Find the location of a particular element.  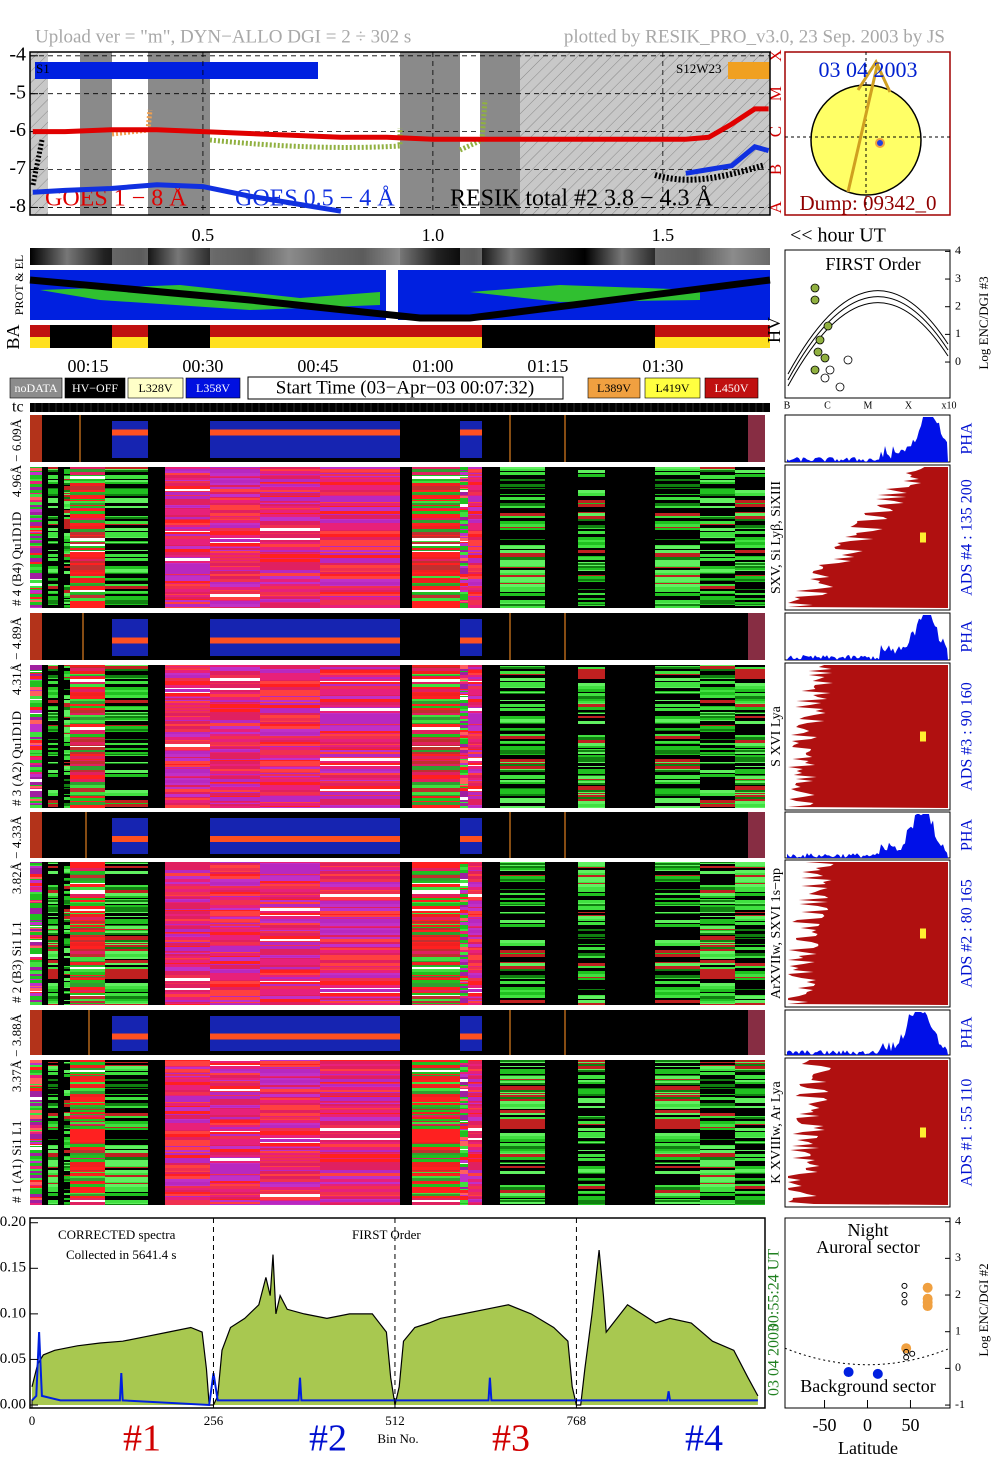

sector-label: Night is located at coordinates (867, 1230).